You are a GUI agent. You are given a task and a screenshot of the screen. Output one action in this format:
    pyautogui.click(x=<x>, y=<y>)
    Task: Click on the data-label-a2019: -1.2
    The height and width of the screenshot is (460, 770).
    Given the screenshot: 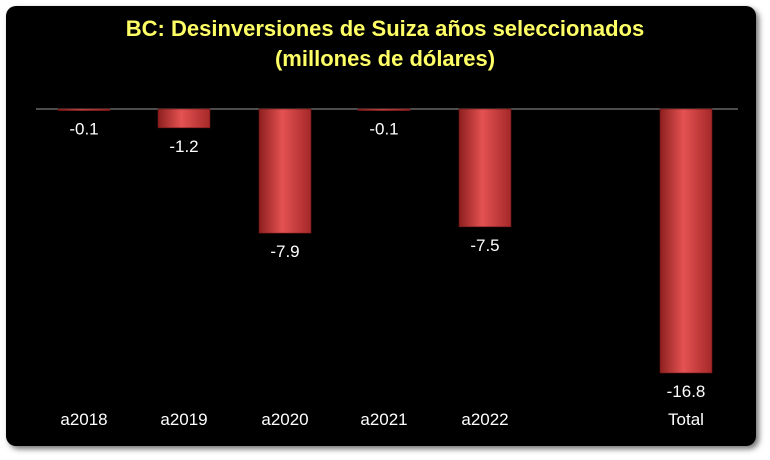 What is the action you would take?
    pyautogui.click(x=183, y=146)
    